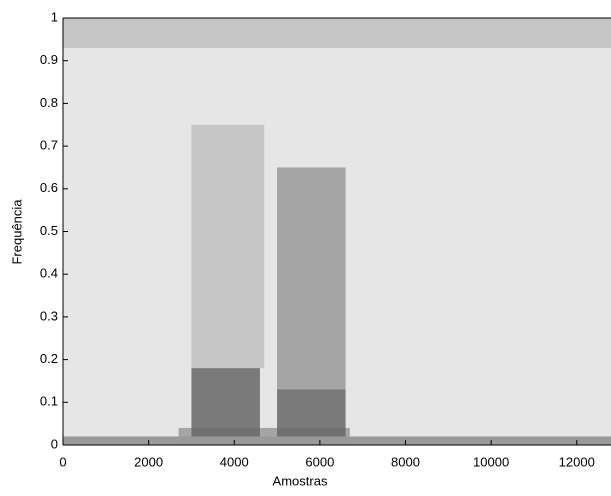  I want to click on y-tick-label: 0.7, so click(49, 145).